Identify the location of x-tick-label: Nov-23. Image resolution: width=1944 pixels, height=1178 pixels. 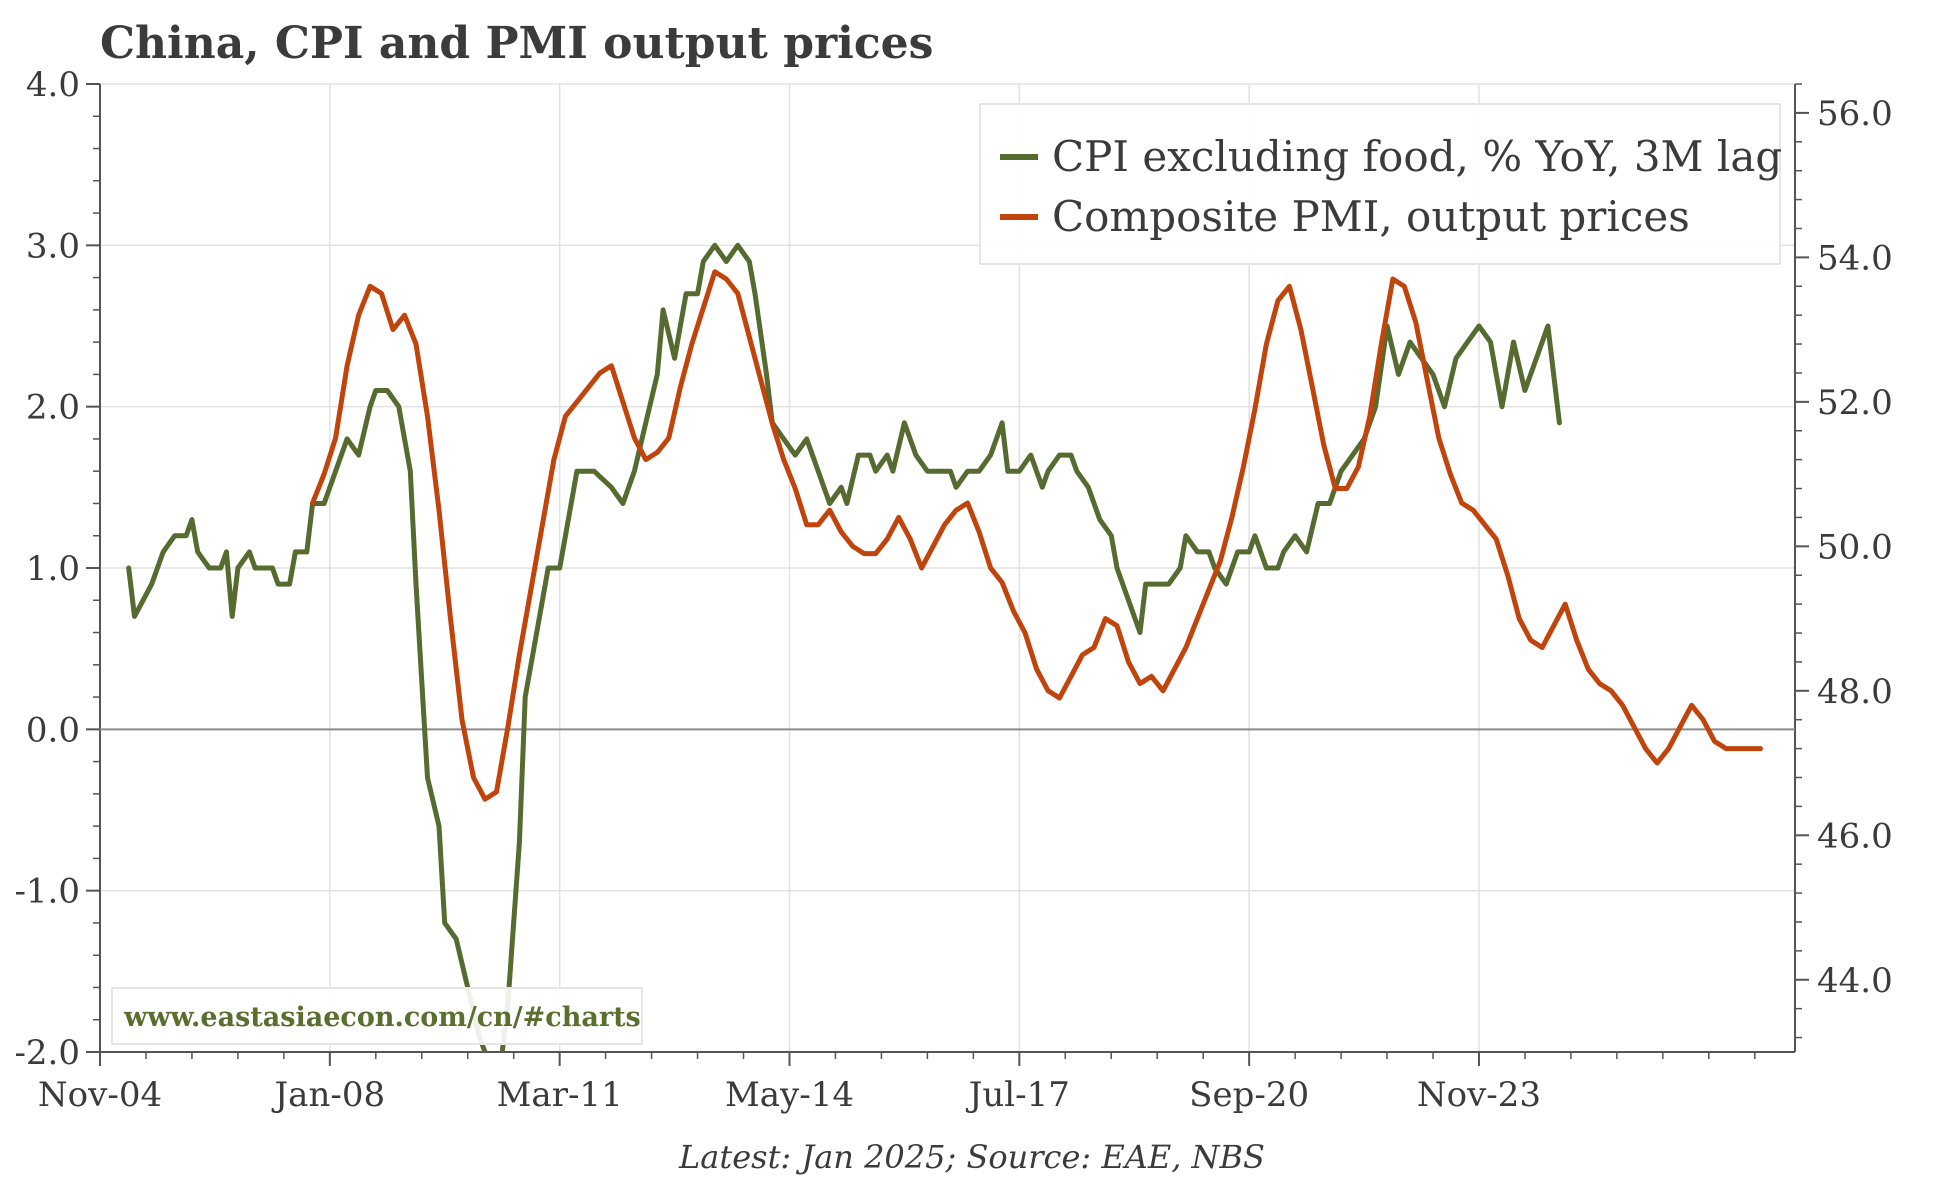
(1479, 1095).